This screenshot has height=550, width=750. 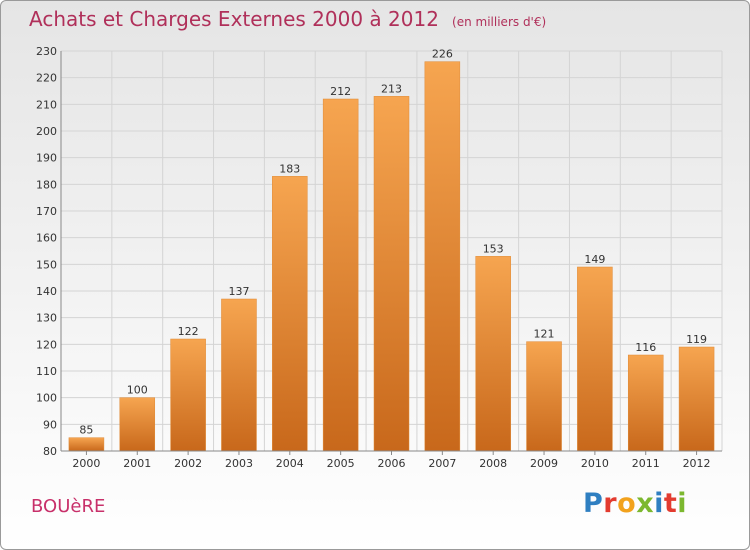 I want to click on y-tick-label: 150, so click(x=46, y=264).